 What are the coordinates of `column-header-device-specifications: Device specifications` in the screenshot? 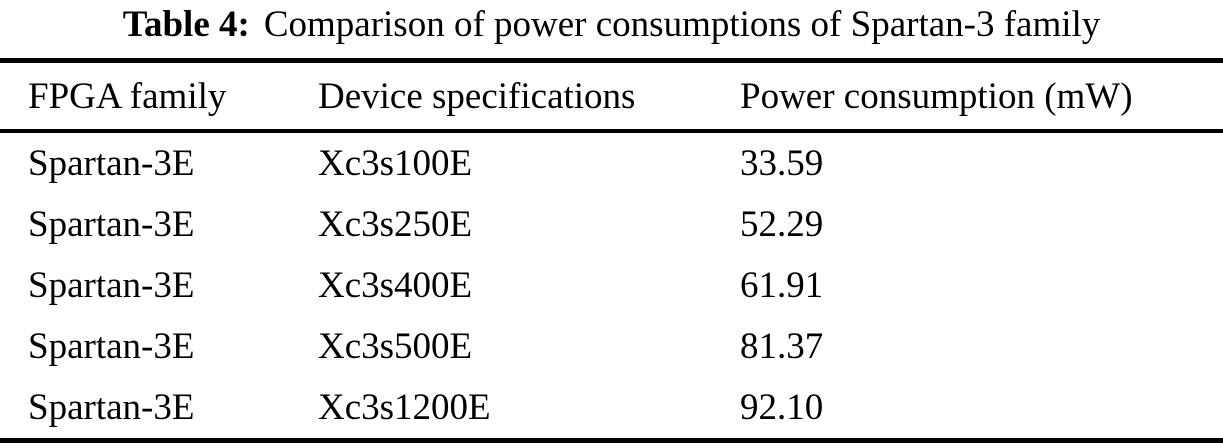 It's located at (477, 96).